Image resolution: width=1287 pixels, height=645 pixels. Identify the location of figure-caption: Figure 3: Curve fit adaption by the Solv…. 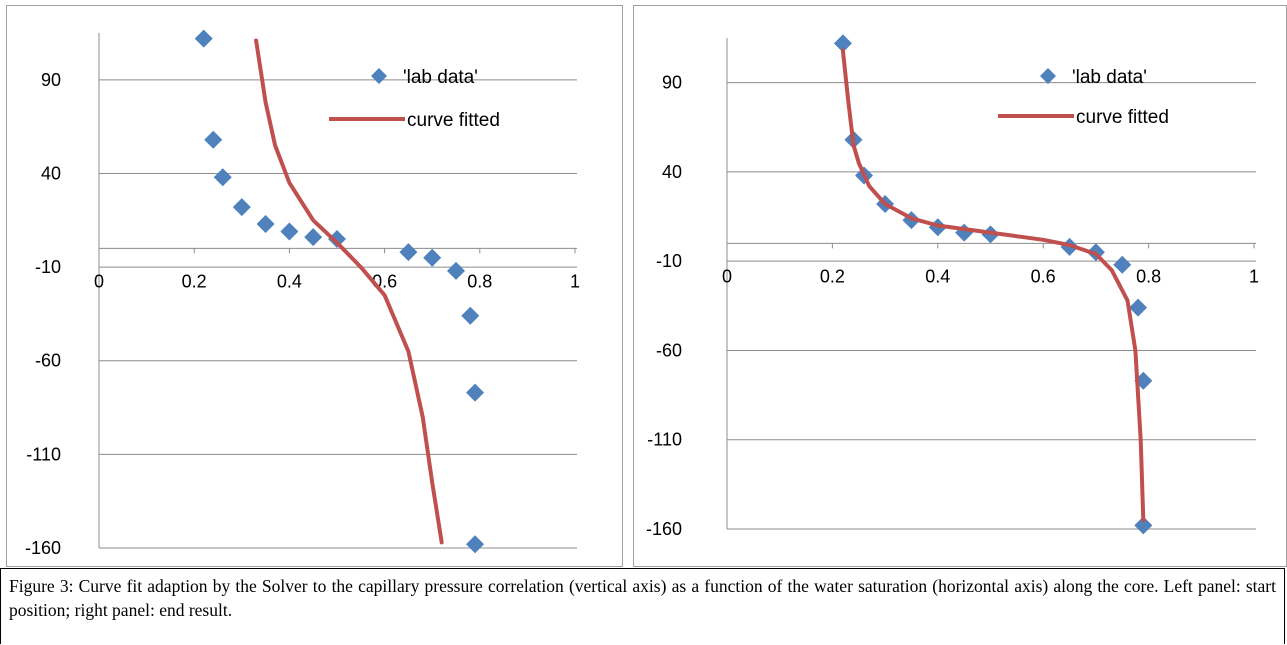
(642, 606).